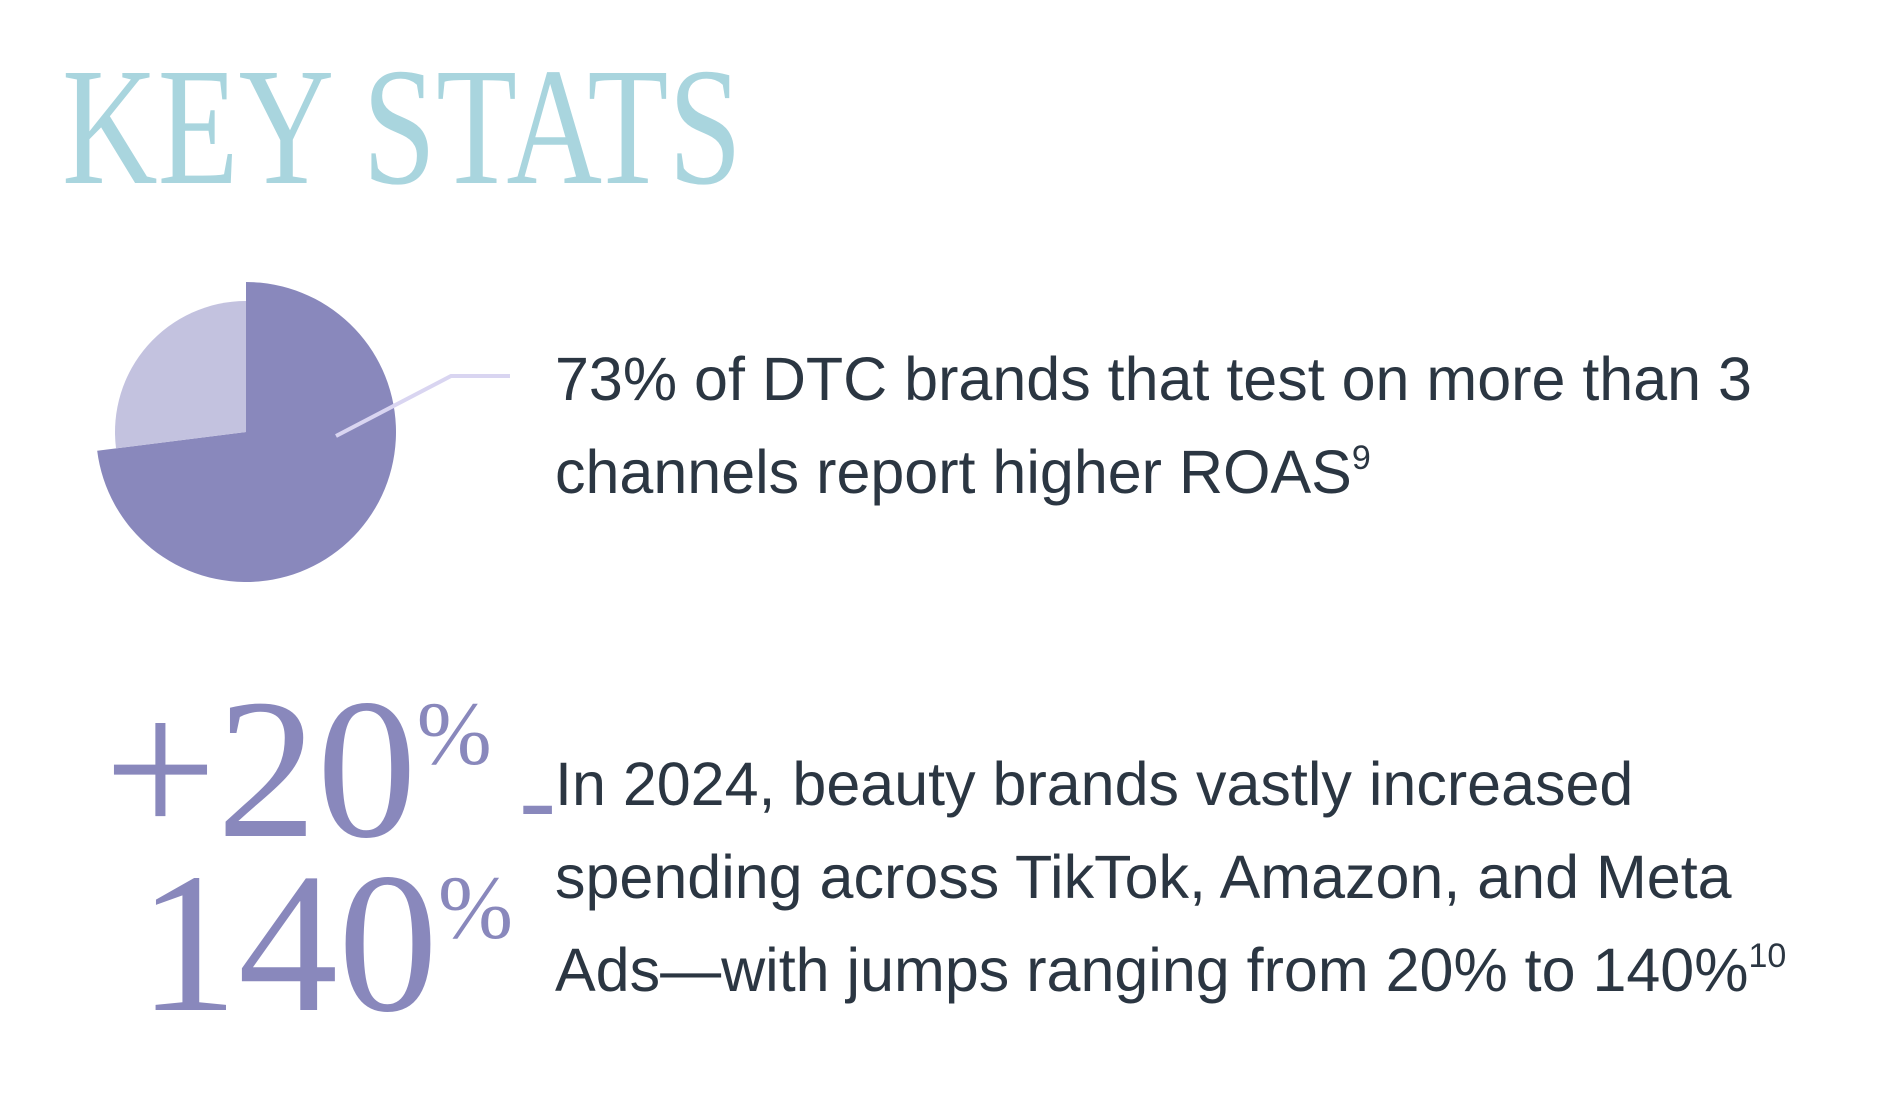 This screenshot has height=1098, width=1902. I want to click on figure-number: +20, so click(260, 769).